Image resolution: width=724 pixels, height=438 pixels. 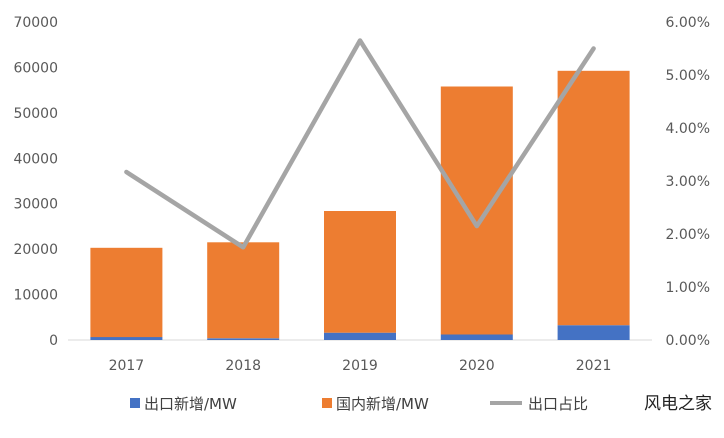 I want to click on x-tick-label: 2021, so click(x=594, y=366).